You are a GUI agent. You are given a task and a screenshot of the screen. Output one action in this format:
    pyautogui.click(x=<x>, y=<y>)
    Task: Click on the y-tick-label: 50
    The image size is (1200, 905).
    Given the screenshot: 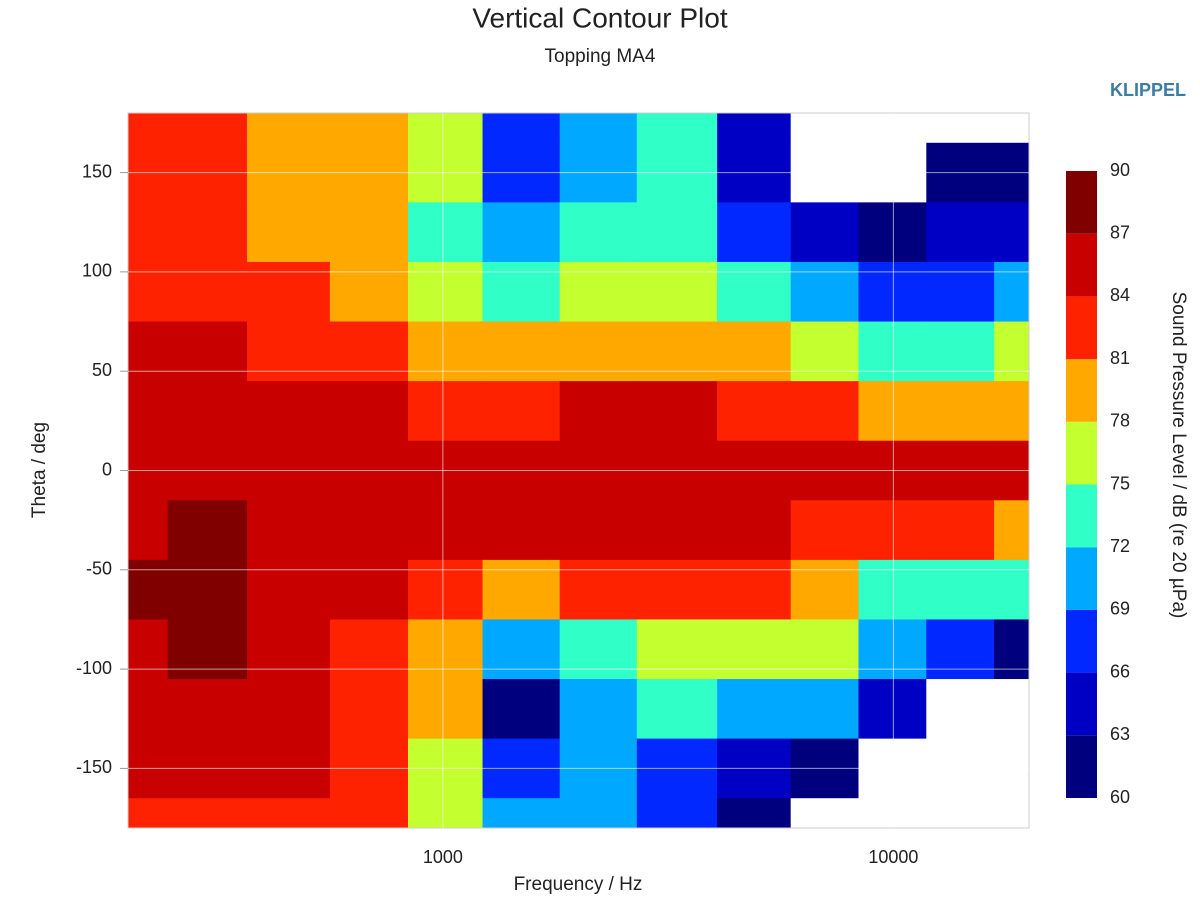 What is the action you would take?
    pyautogui.click(x=102, y=370)
    